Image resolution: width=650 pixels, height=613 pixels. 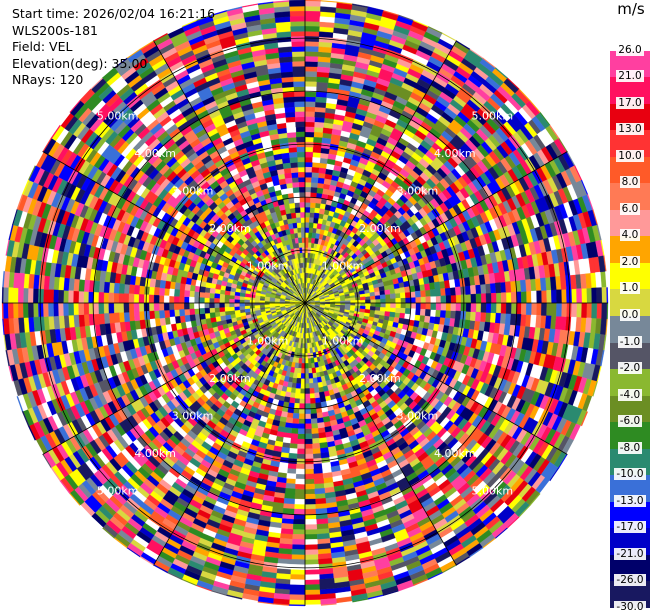 I want to click on instrument-label: WLS200s-181, so click(x=55, y=30).